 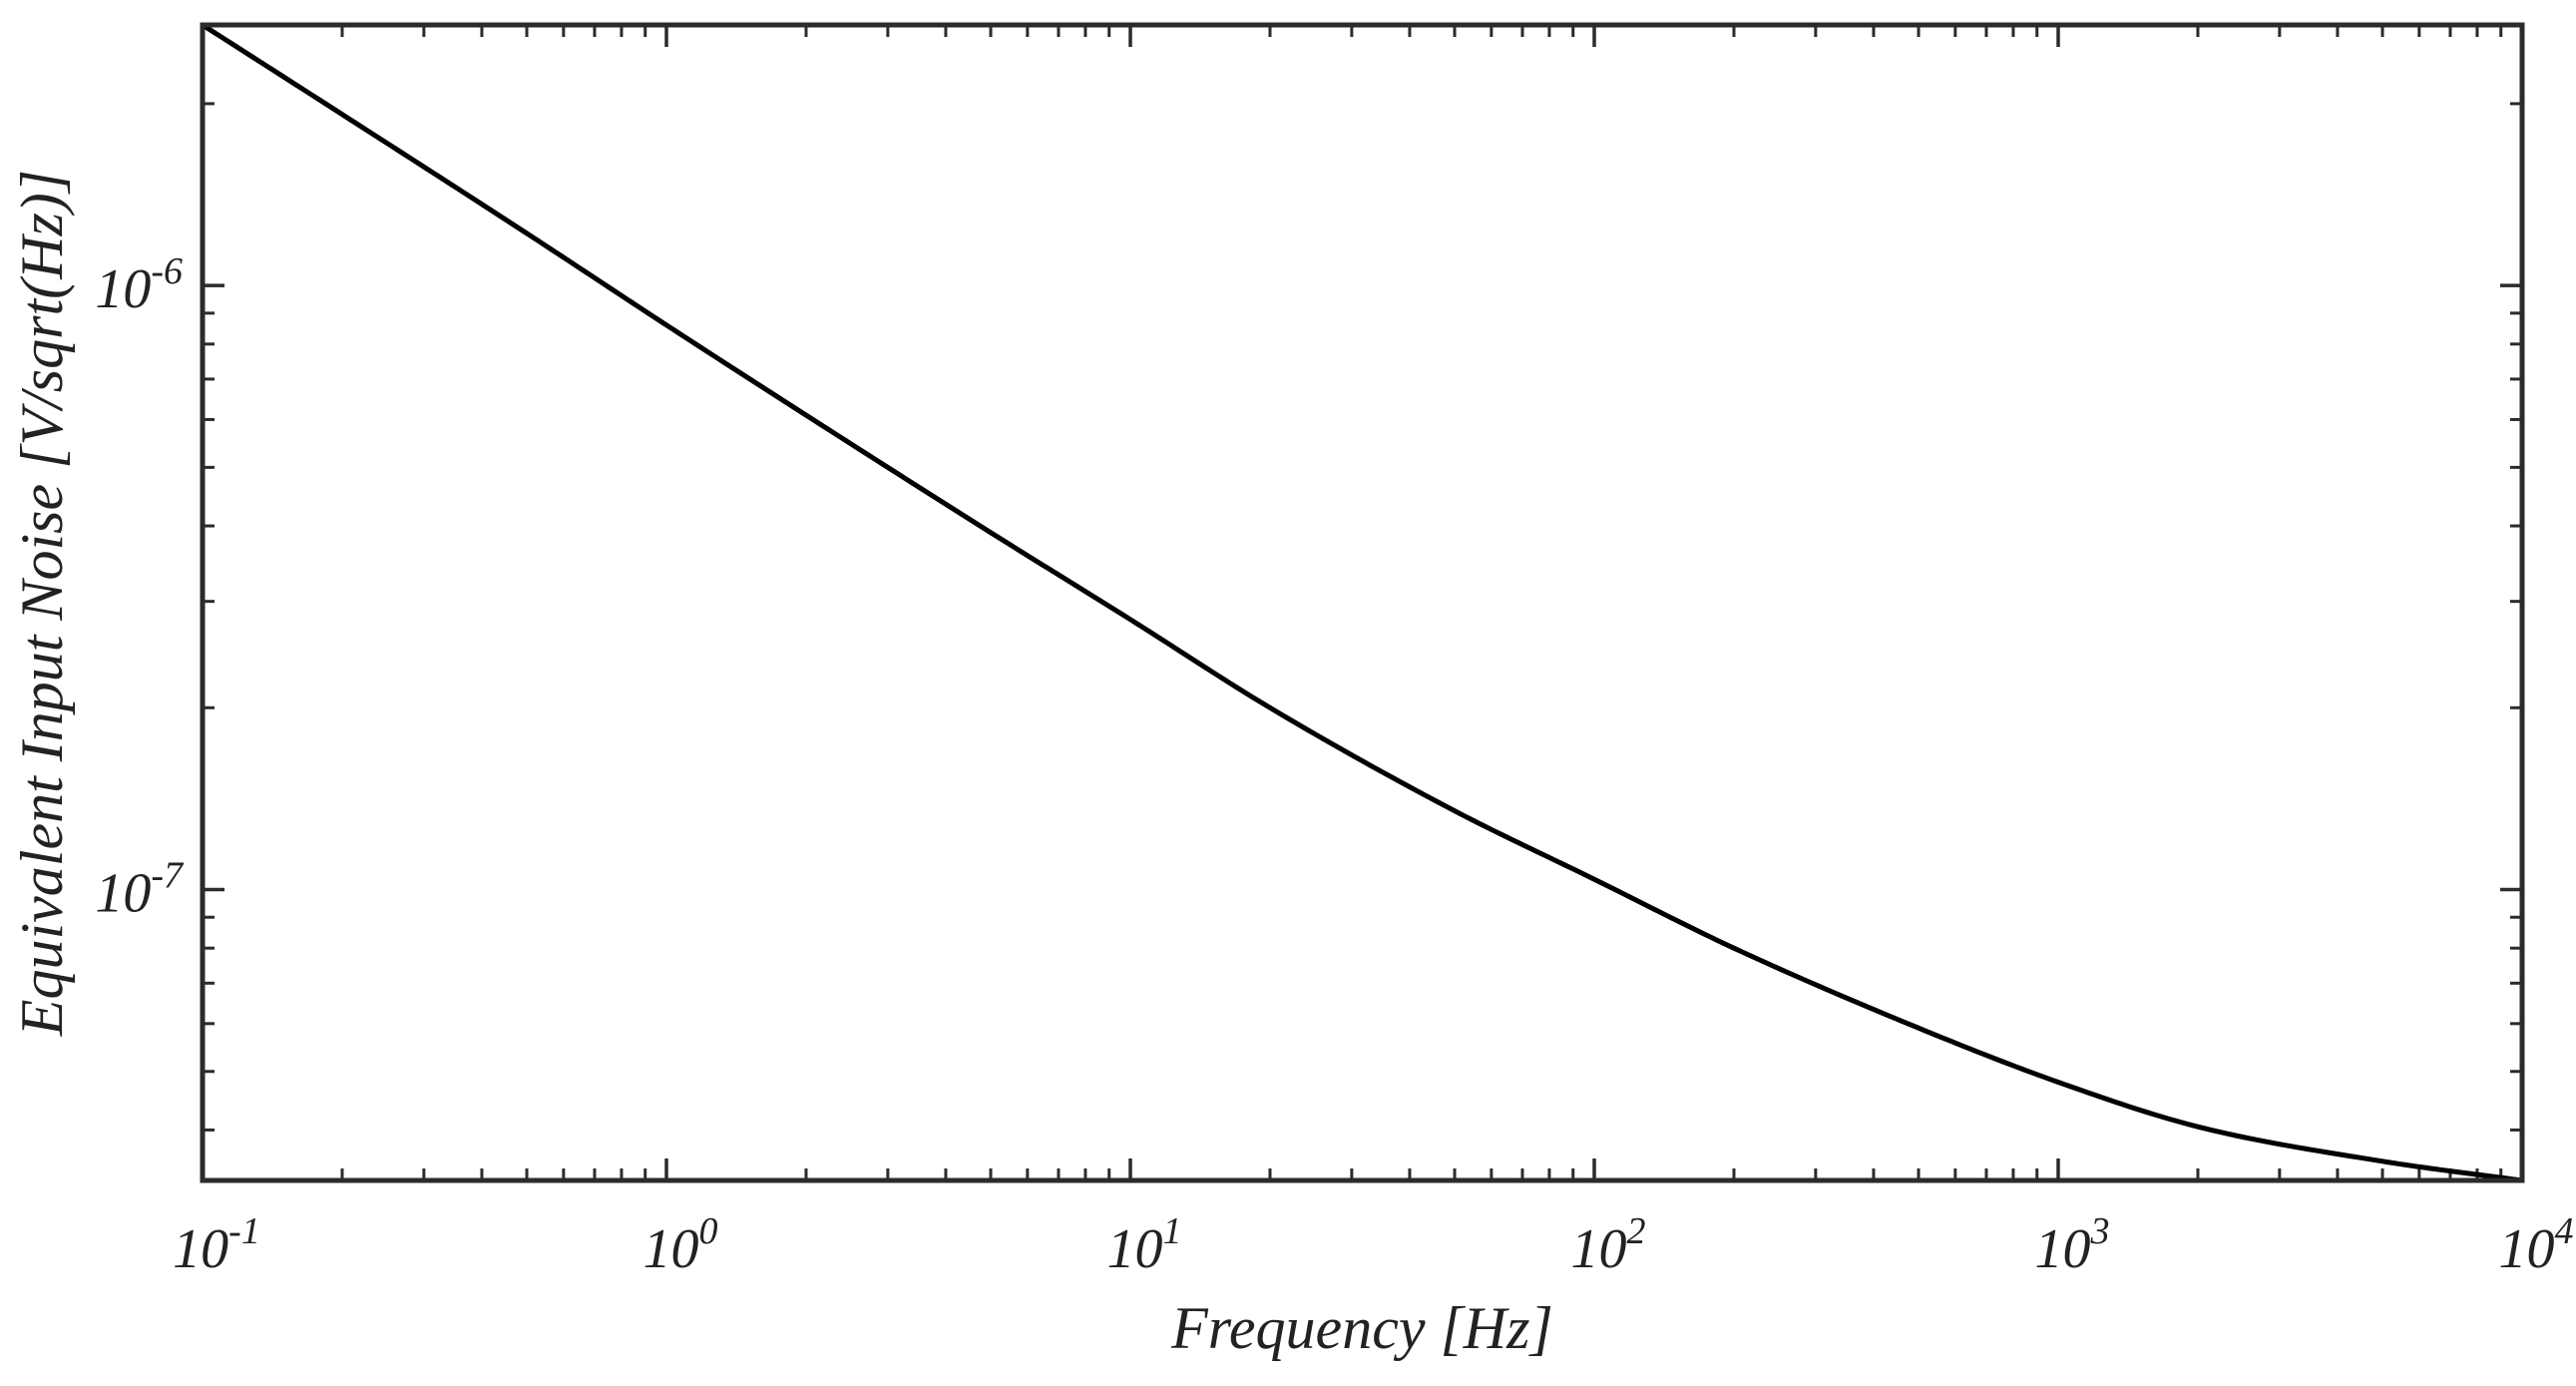 What do you see at coordinates (216, 1245) in the screenshot?
I see `x-tick-label: 10⁻¹` at bounding box center [216, 1245].